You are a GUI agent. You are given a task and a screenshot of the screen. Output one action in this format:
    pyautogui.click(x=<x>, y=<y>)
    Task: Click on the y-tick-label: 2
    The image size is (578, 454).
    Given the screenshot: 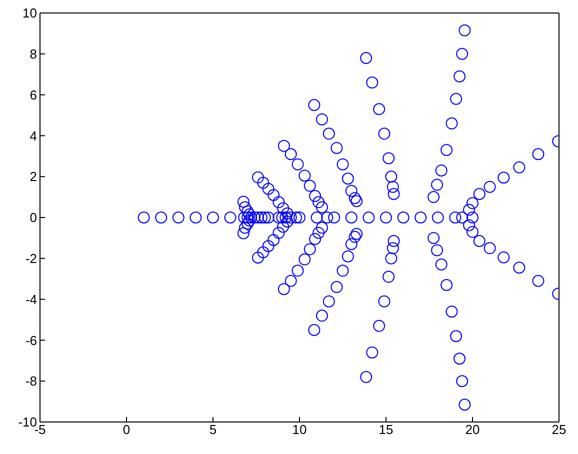 What is the action you would take?
    pyautogui.click(x=33, y=176)
    